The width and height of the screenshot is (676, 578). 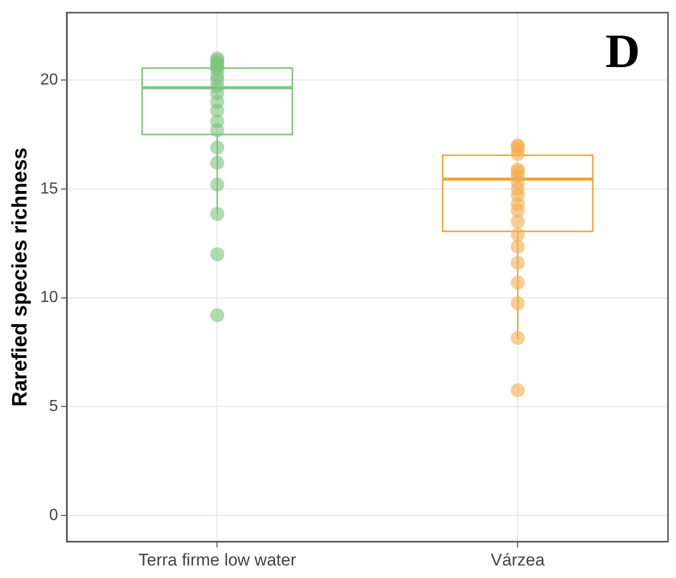 I want to click on y-tick-label: 10, so click(x=49, y=297).